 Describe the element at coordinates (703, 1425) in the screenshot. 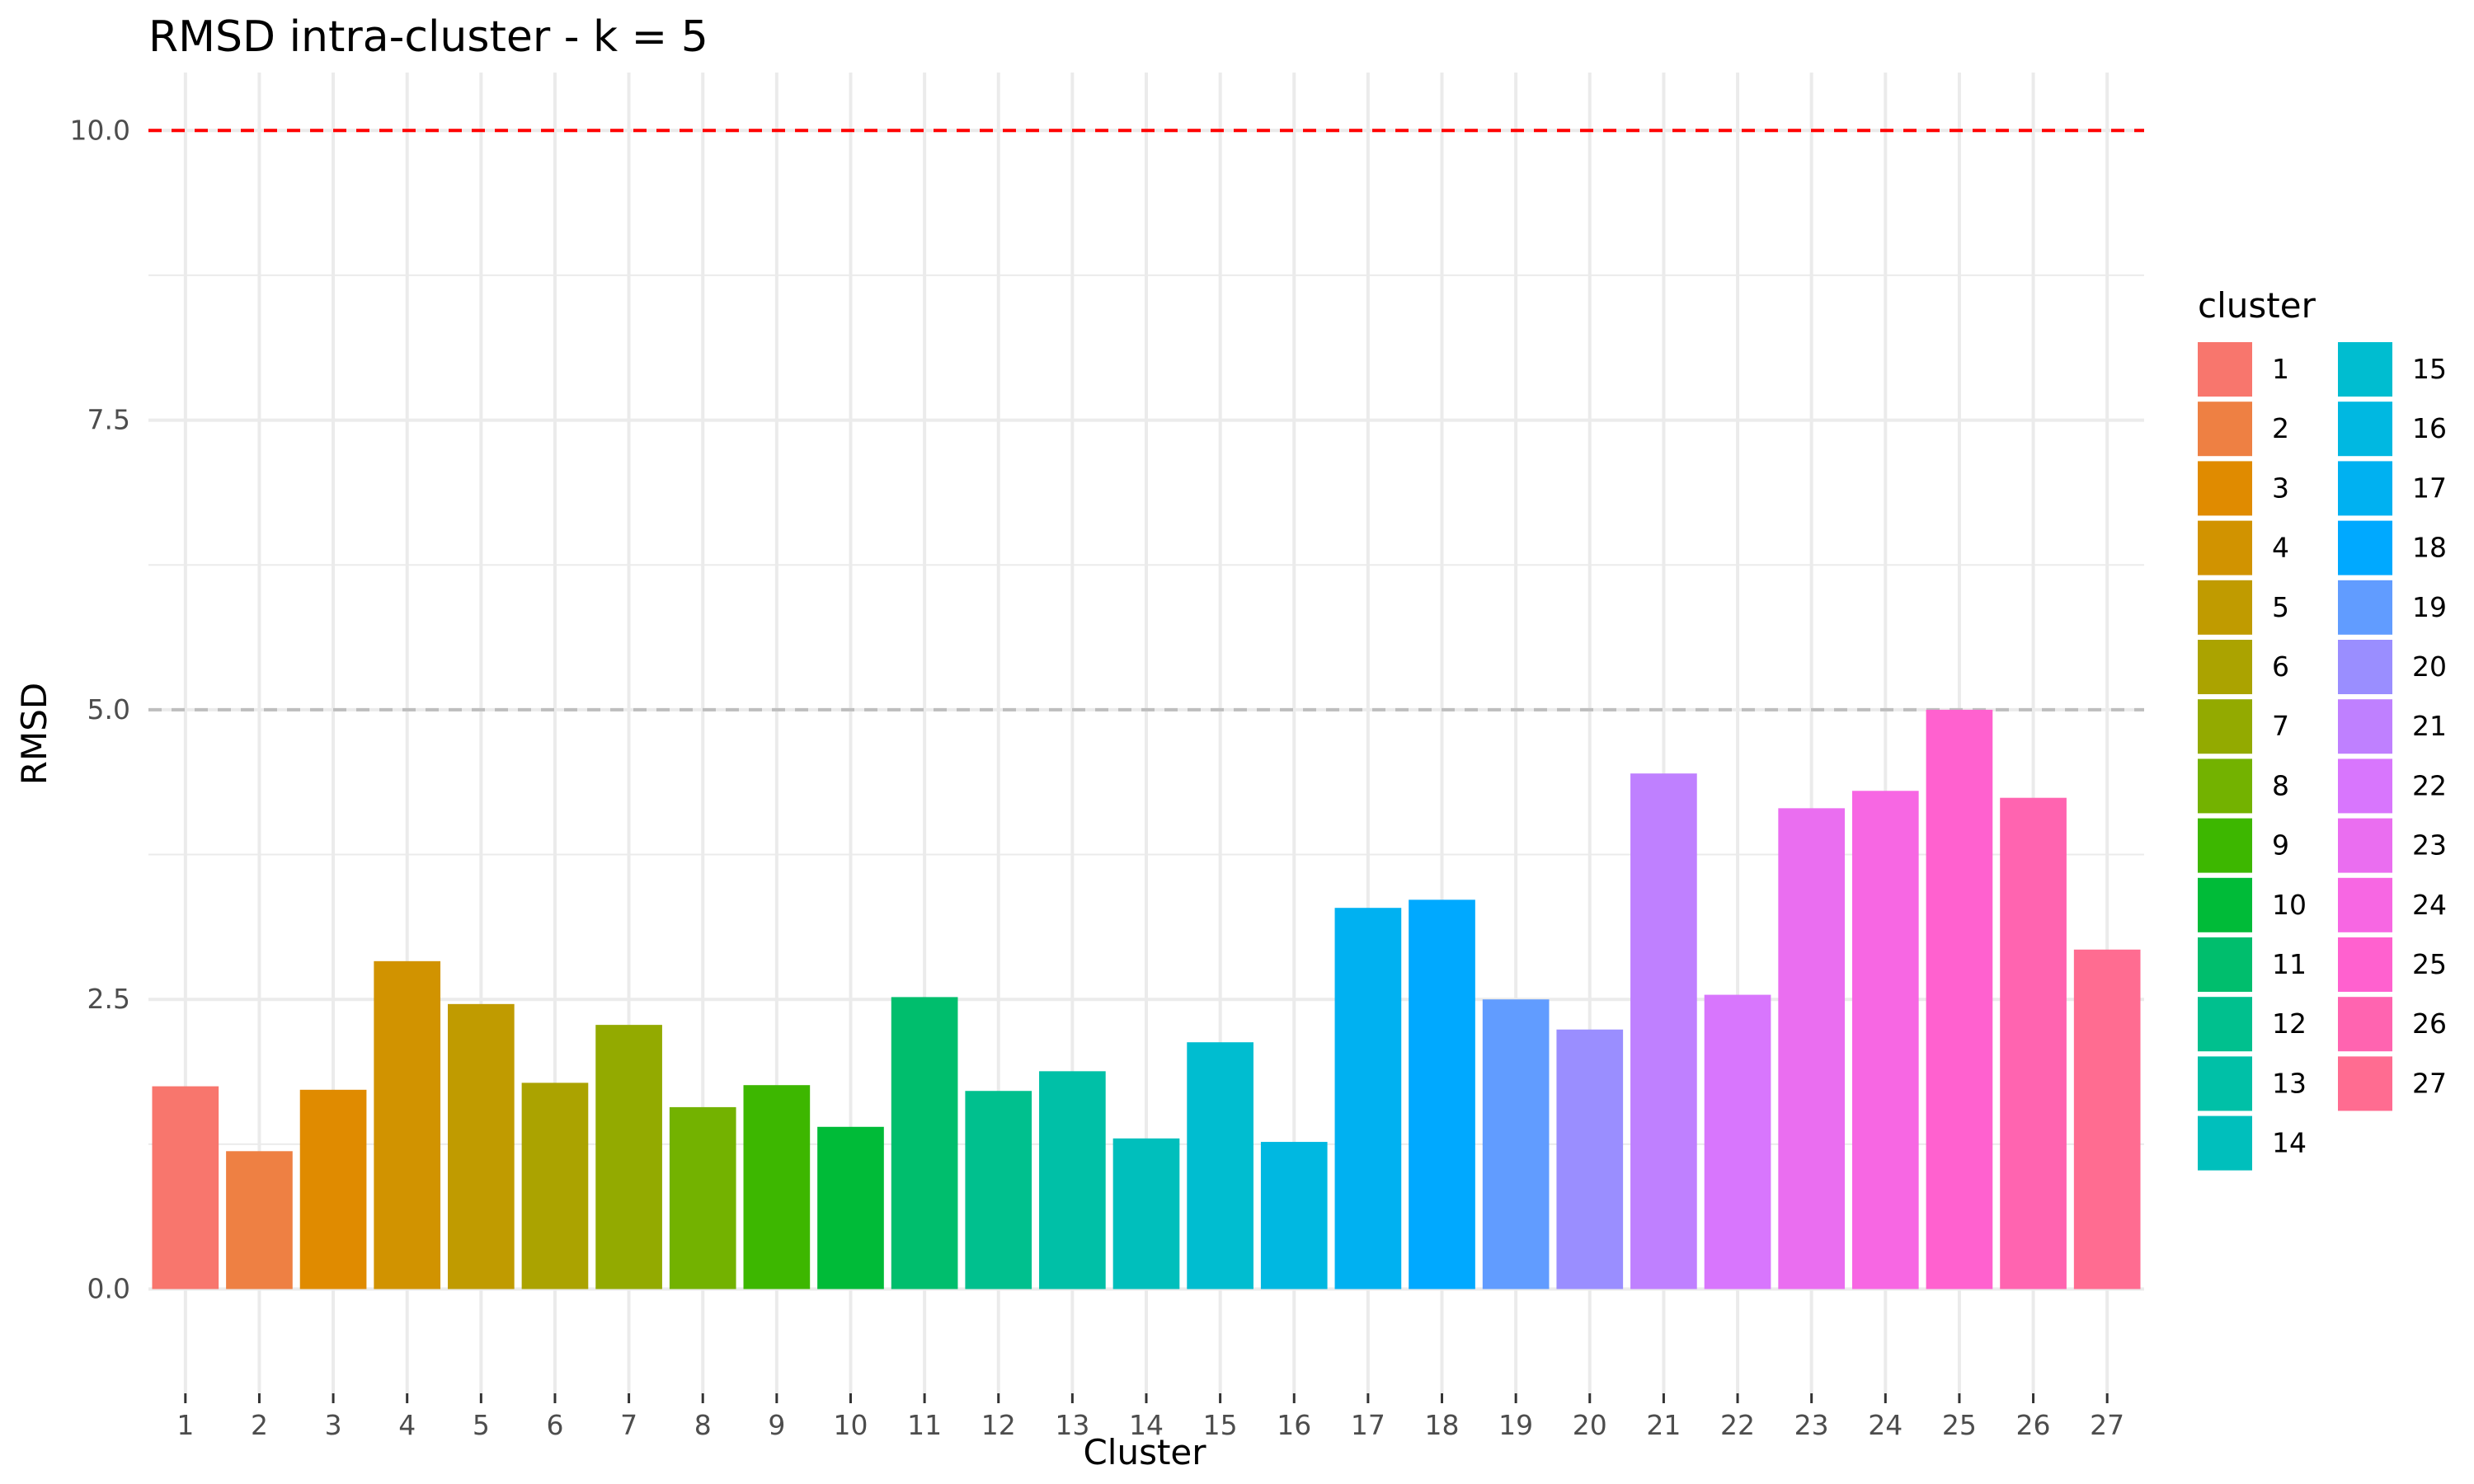

I see `x-tick-label: 8` at that location.